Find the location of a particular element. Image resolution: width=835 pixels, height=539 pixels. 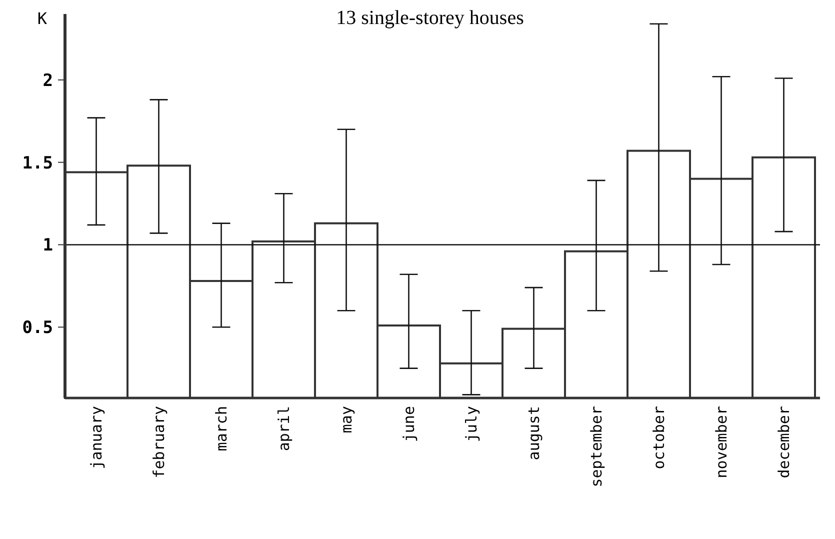

x-tick-label: march is located at coordinates (221, 429).